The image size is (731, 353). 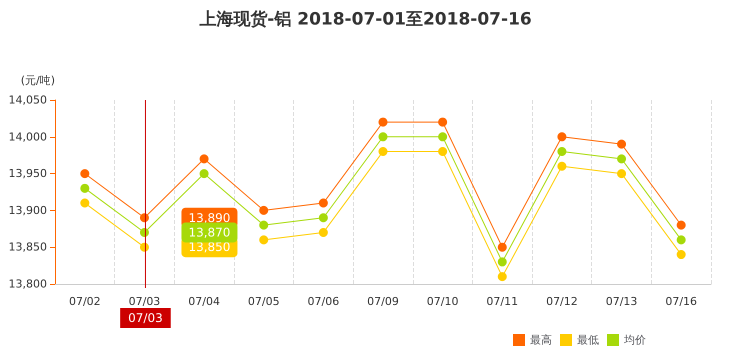 What do you see at coordinates (209, 217) in the screenshot?
I see `annotation: 13,890` at bounding box center [209, 217].